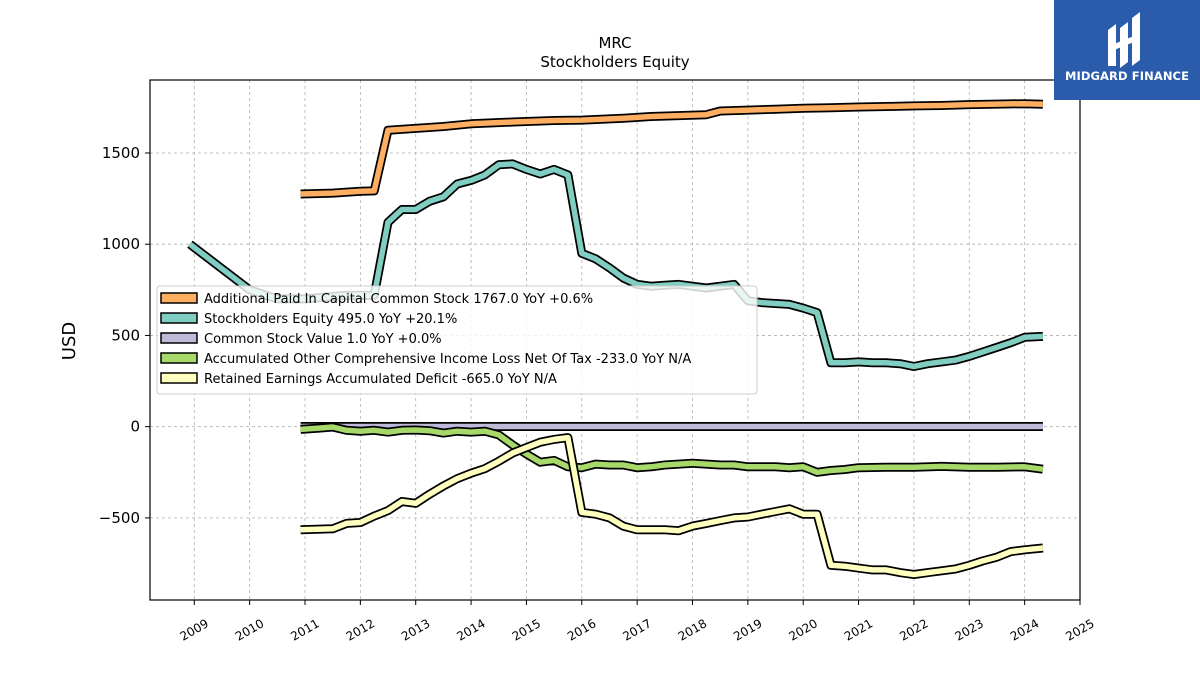 This screenshot has height=675, width=1200. What do you see at coordinates (249, 629) in the screenshot?
I see `x-tick-label: 2010` at bounding box center [249, 629].